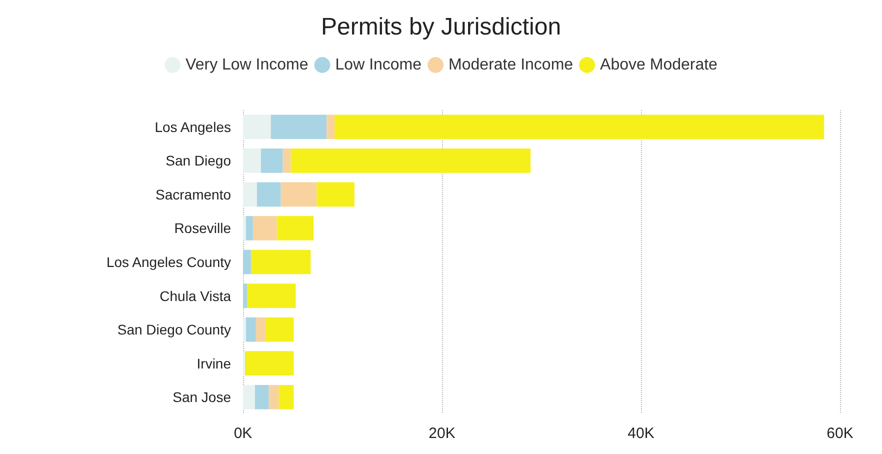  Describe the element at coordinates (174, 330) in the screenshot. I see `y-tick-label: San Diego County` at that location.